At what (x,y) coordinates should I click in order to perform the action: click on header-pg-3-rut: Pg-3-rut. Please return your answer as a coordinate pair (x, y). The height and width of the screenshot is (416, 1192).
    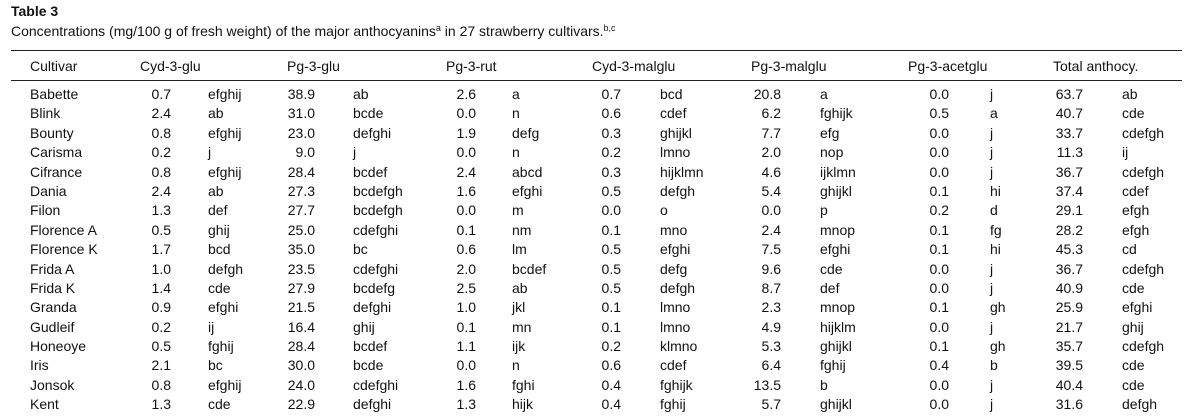
    Looking at the image, I should click on (471, 66).